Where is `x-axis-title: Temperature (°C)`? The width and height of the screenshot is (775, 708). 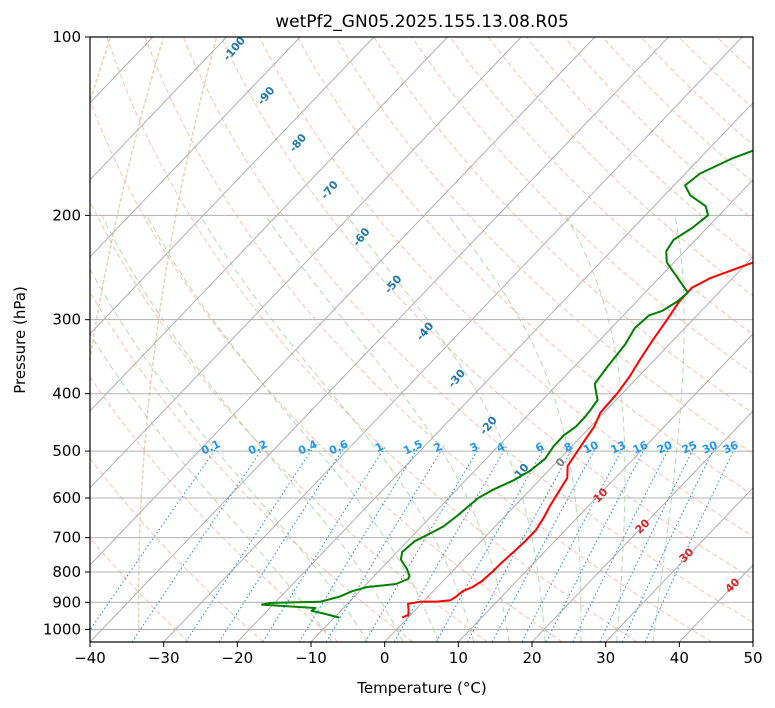
x-axis-title: Temperature (°C) is located at coordinates (421, 688).